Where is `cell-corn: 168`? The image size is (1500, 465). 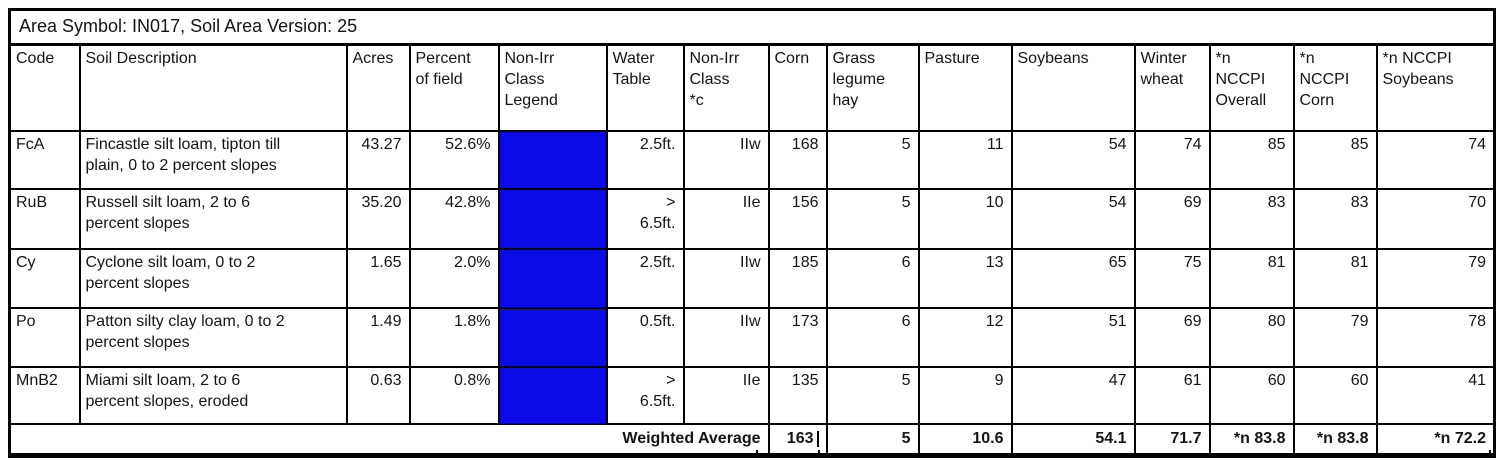
cell-corn: 168 is located at coordinates (797, 160).